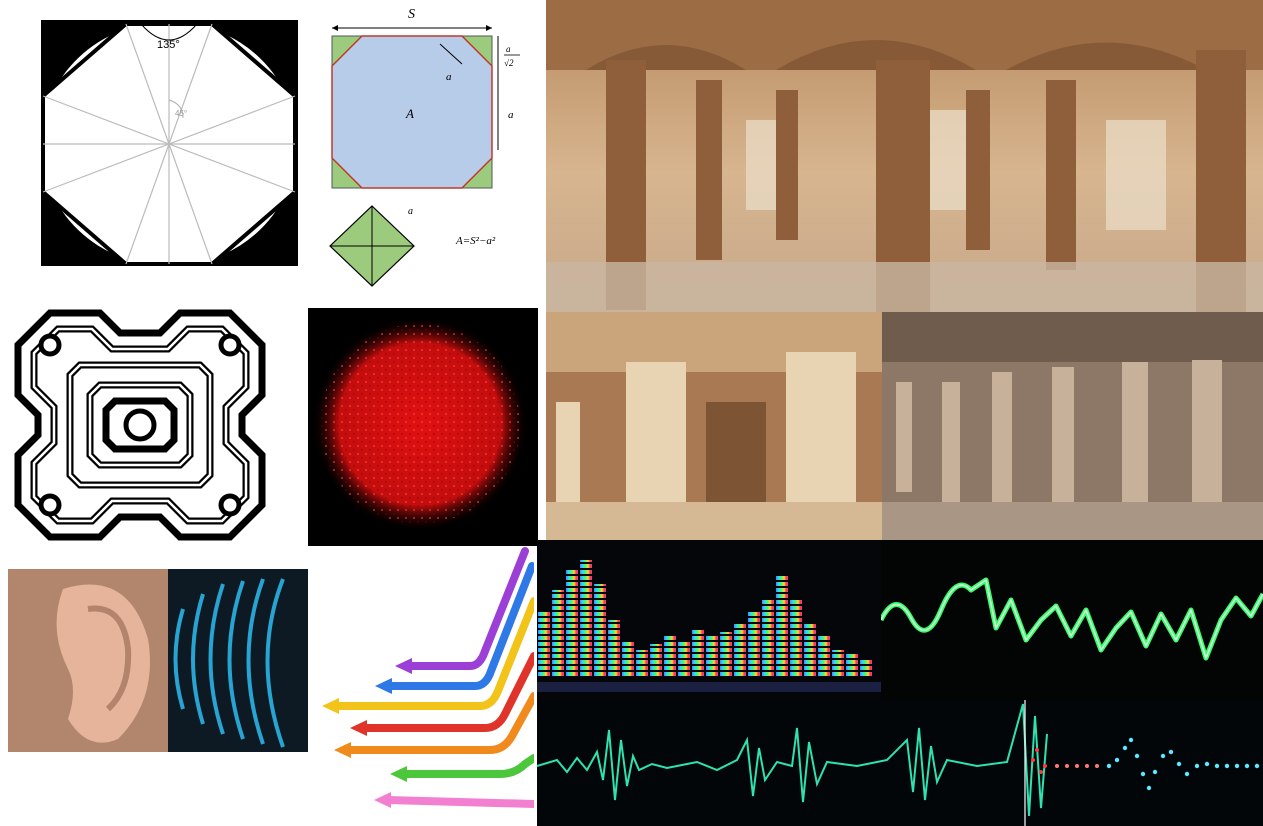 The image size is (1263, 826). What do you see at coordinates (475, 241) in the screenshot?
I see `area-formula: A=S²−a²` at bounding box center [475, 241].